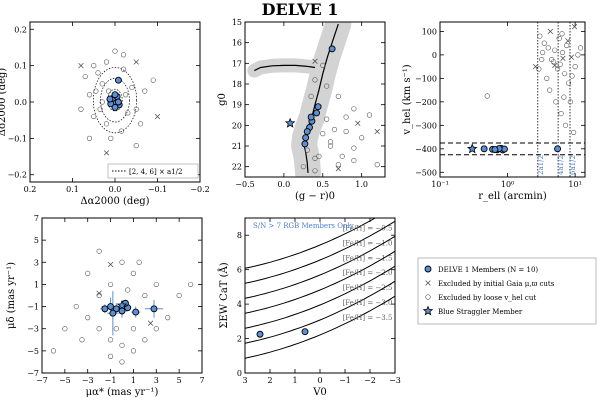 The image size is (600, 400). I want to click on x-tick-label: −0.5, so click(244, 184).